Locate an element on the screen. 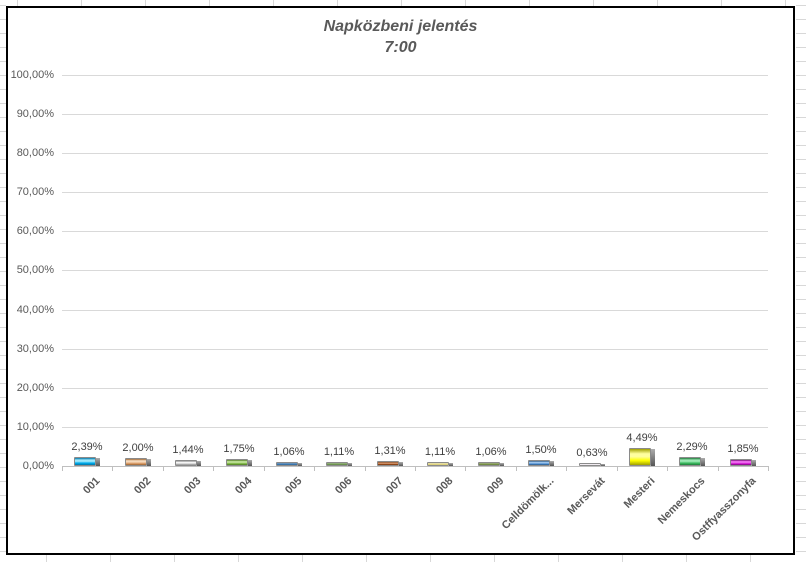 Image resolution: width=806 pixels, height=562 pixels. x-axis-label: Mersevát is located at coordinates (586, 496).